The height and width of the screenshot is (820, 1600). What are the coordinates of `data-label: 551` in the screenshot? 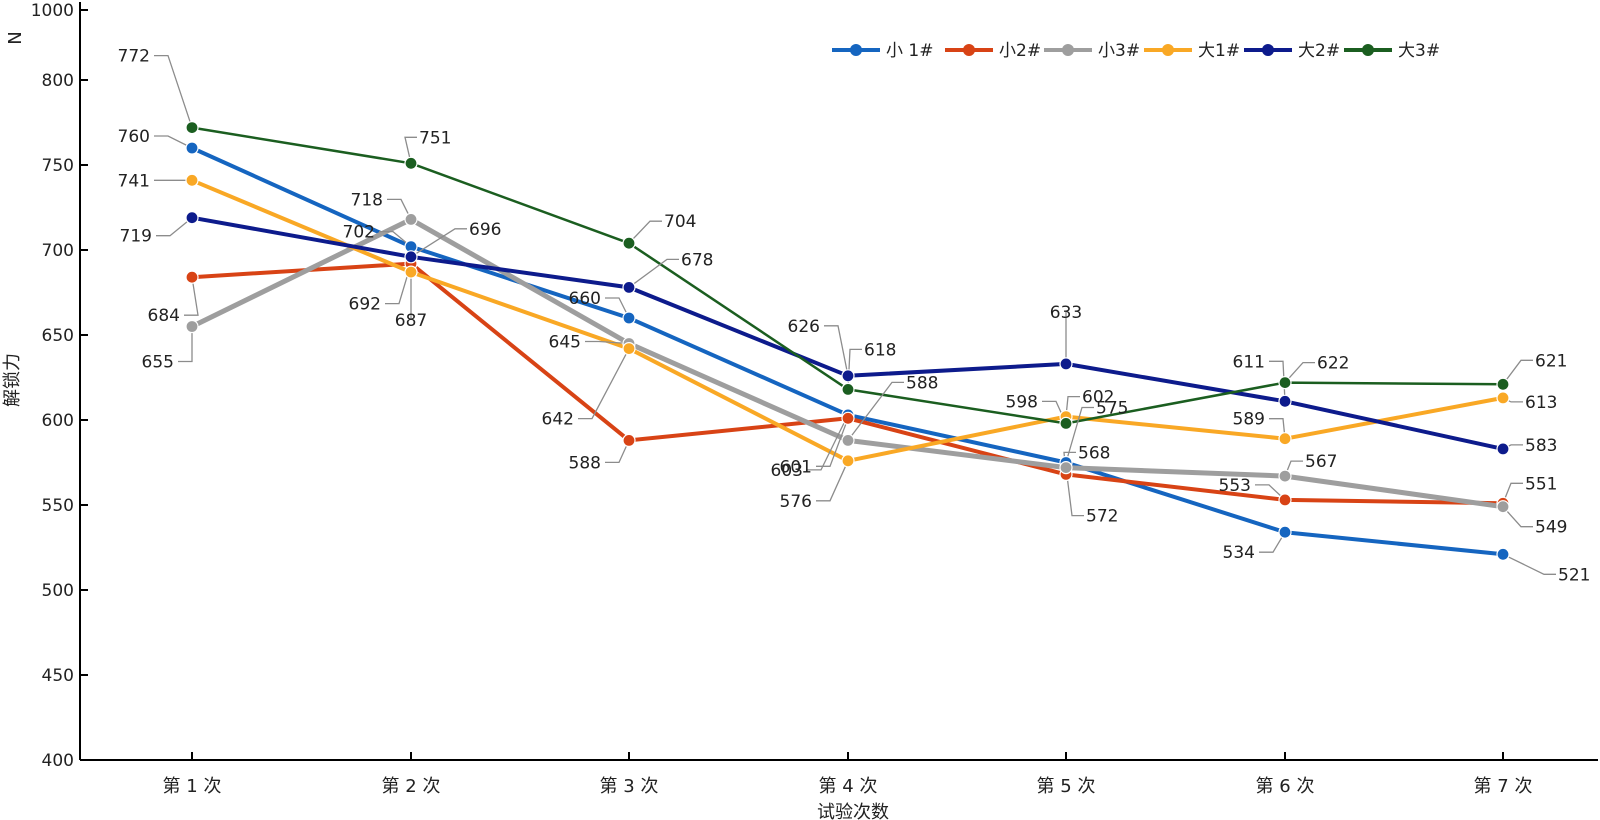 It's located at (1541, 484).